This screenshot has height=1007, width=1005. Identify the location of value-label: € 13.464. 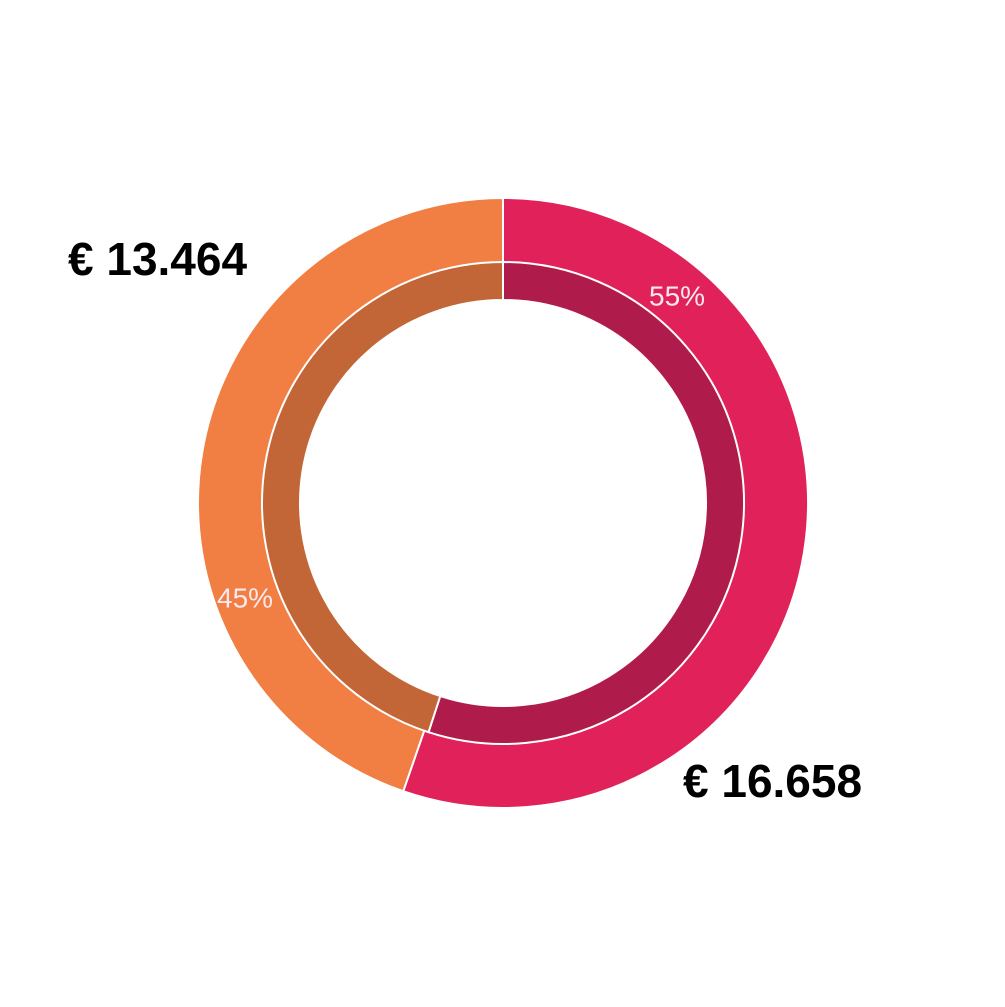
(157, 259).